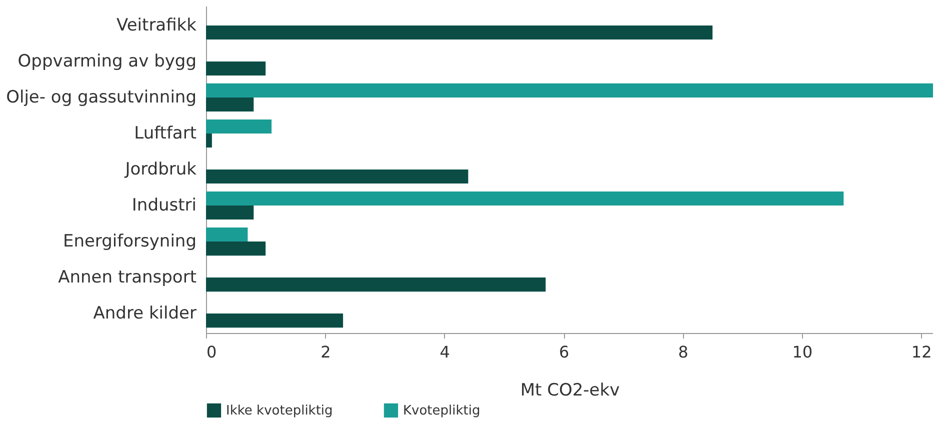  What do you see at coordinates (156, 25) in the screenshot?
I see `y-tick-label: Veitrafikk` at bounding box center [156, 25].